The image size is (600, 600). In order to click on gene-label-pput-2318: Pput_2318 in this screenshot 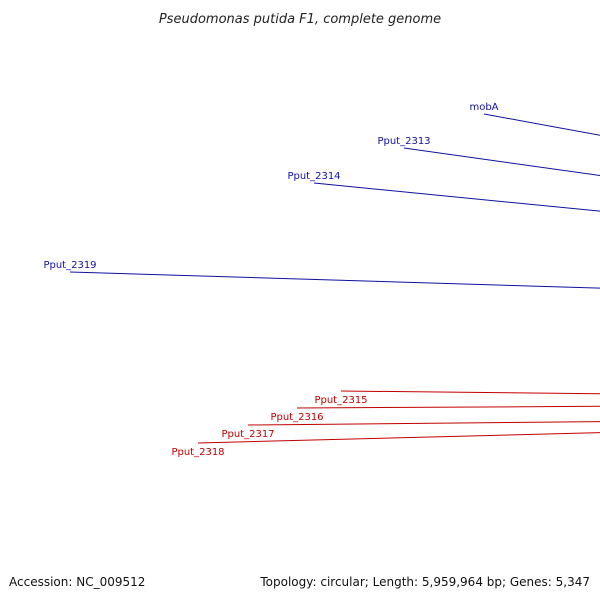, I will do `click(197, 452)`.